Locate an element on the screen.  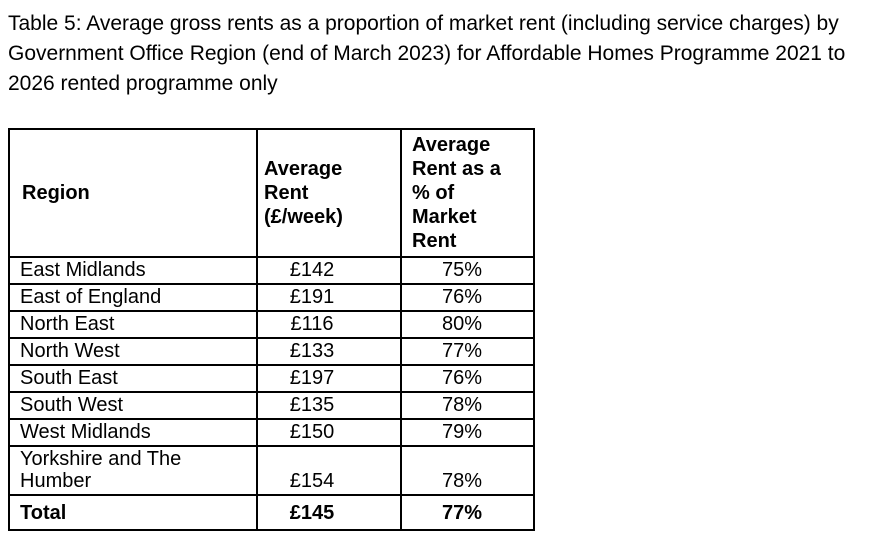
region-cell: East Midlands is located at coordinates (133, 270).